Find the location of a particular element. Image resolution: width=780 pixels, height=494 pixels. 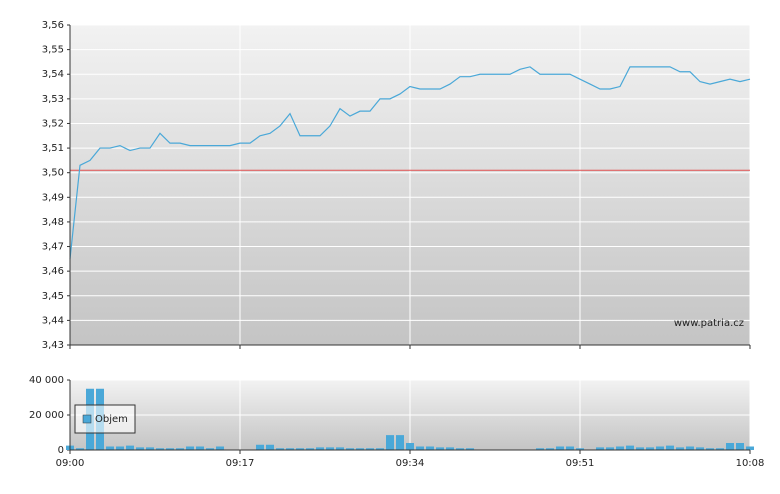

y-tick-label: 3,45 is located at coordinates (53, 296).